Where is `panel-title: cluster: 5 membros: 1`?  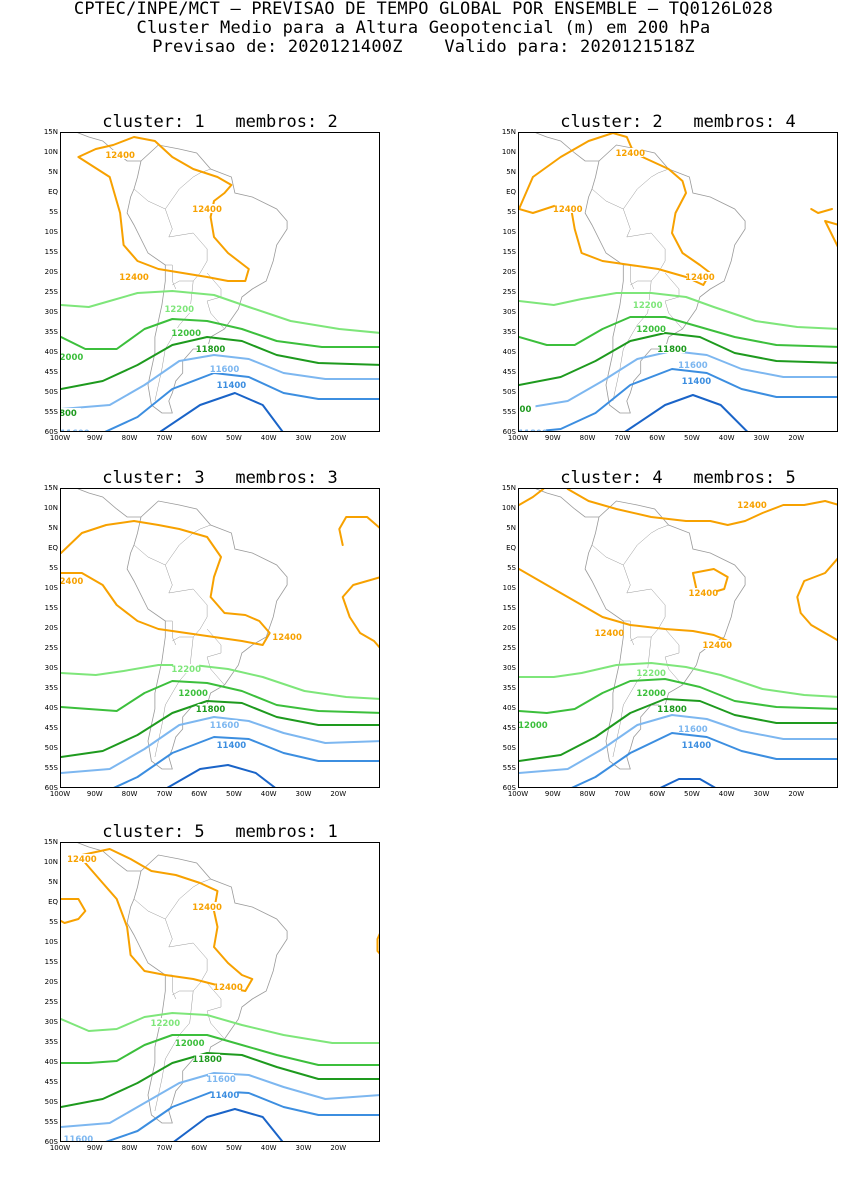
panel-title: cluster: 5 membros: 1 is located at coordinates (220, 832).